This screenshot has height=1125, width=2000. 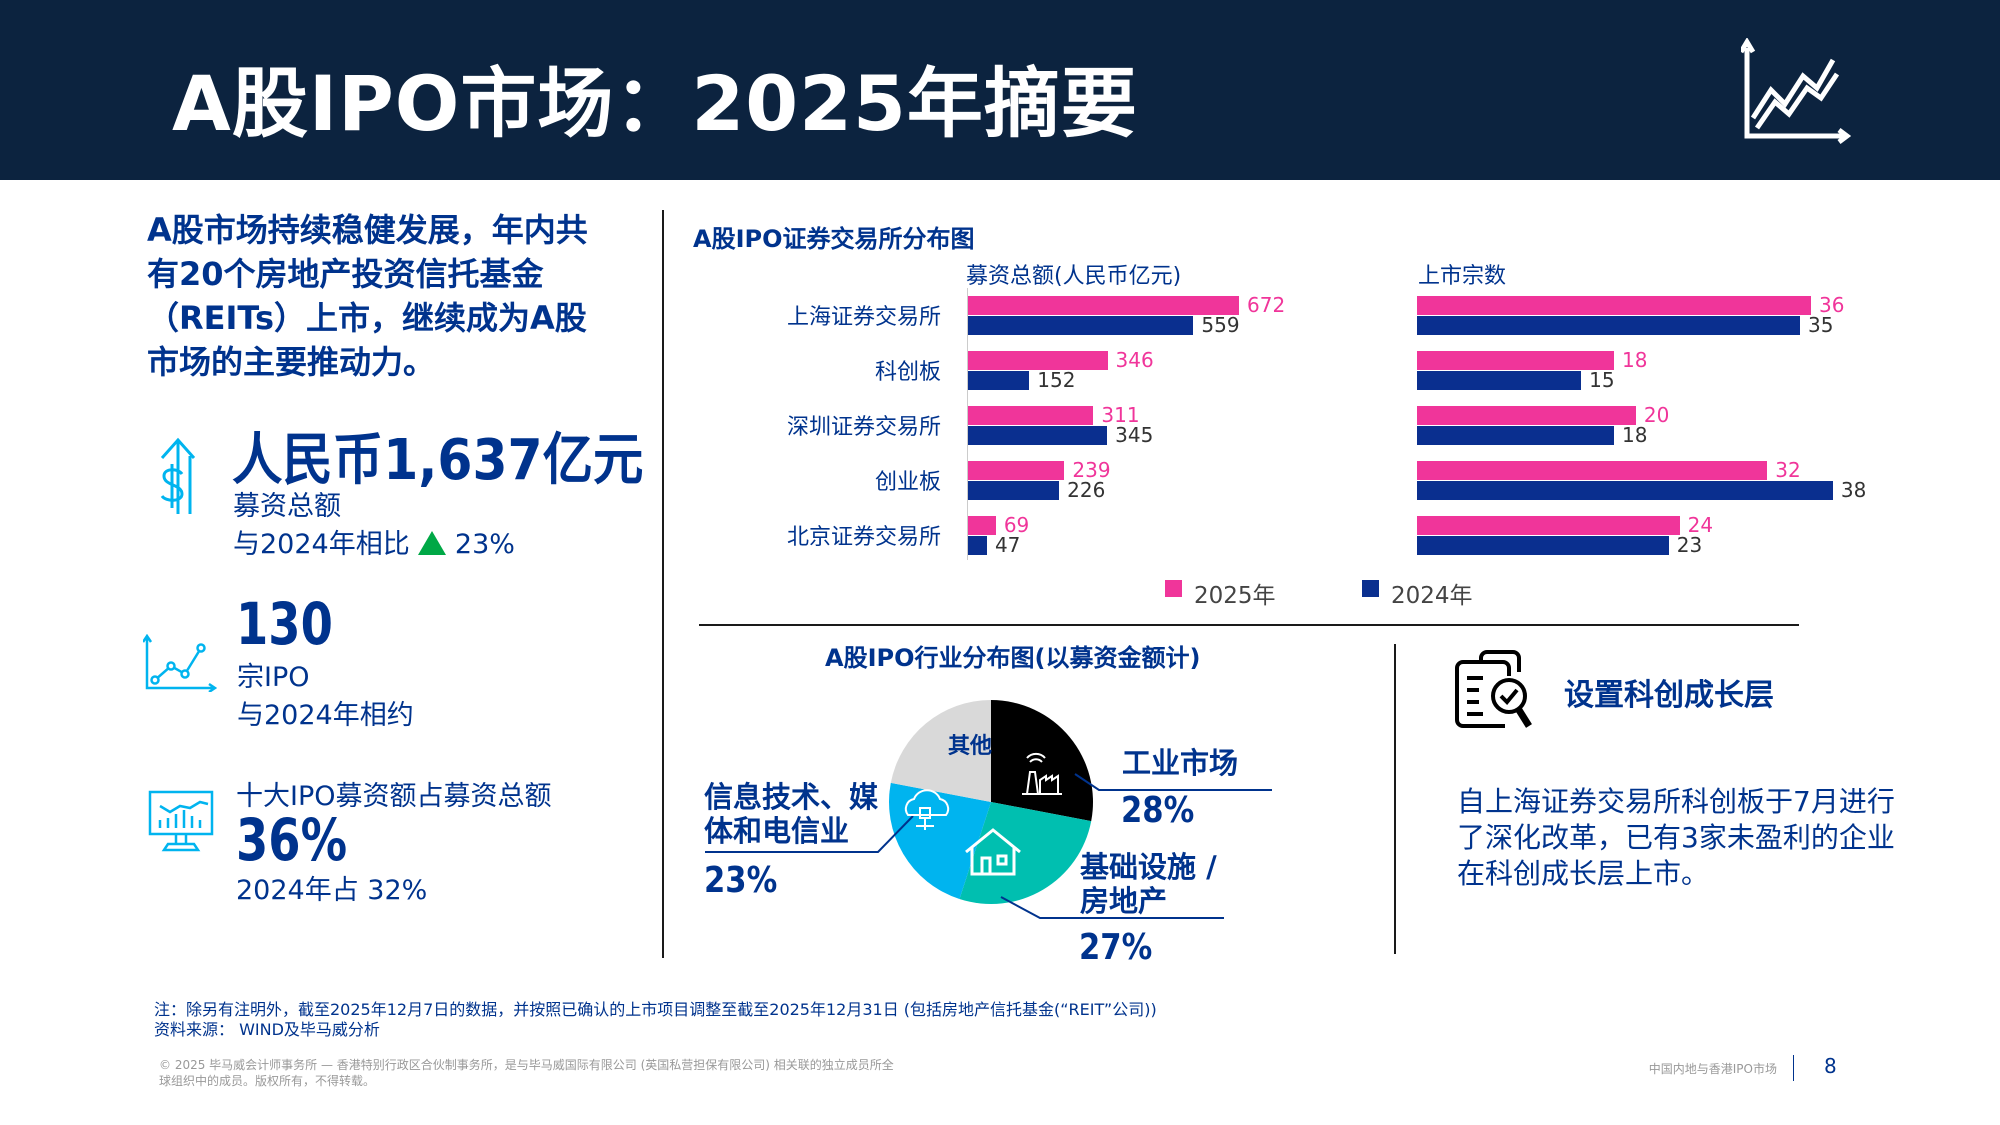 I want to click on footer-separator, so click(x=1793, y=1068).